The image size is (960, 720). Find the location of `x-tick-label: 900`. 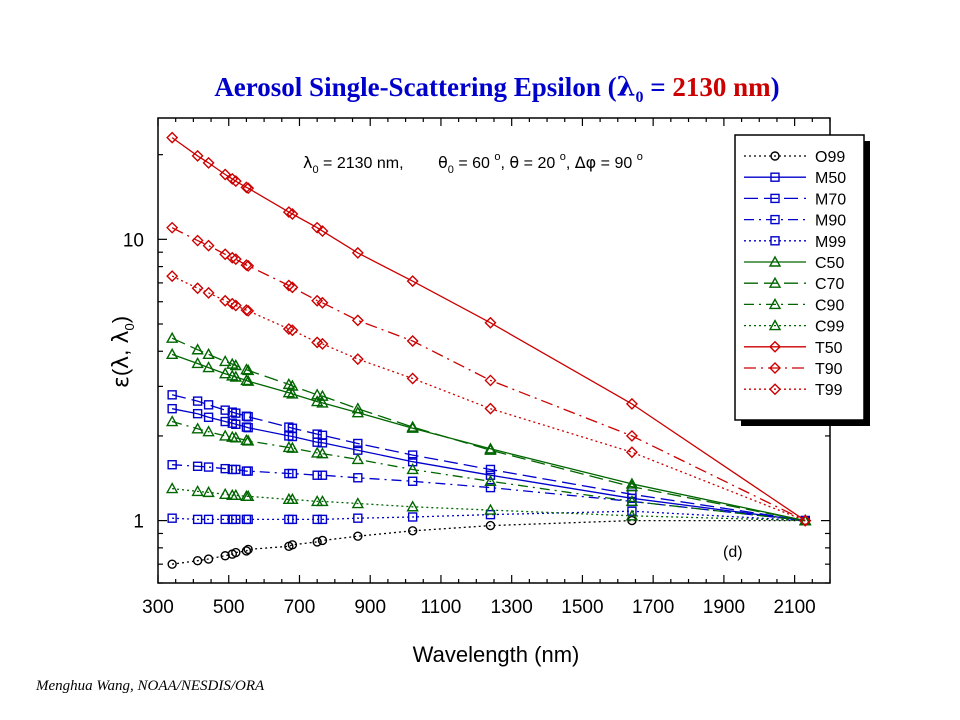

x-tick-label: 900 is located at coordinates (370, 607).